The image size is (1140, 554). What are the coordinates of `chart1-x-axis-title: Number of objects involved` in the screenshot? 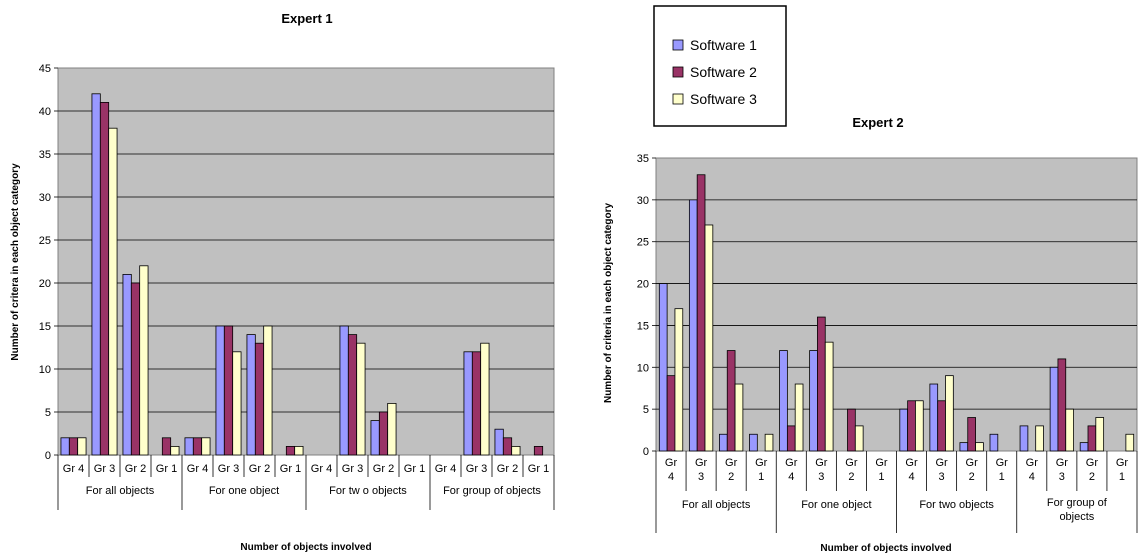 It's located at (305, 547).